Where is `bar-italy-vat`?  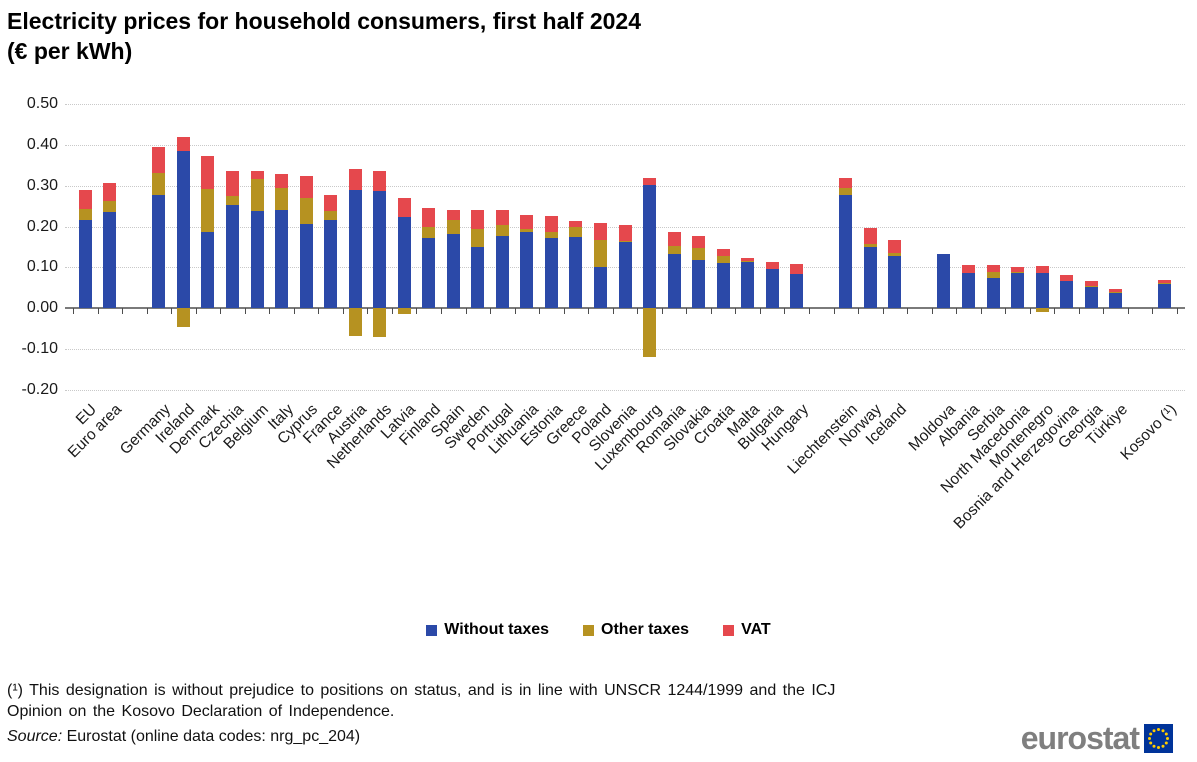 bar-italy-vat is located at coordinates (282, 181).